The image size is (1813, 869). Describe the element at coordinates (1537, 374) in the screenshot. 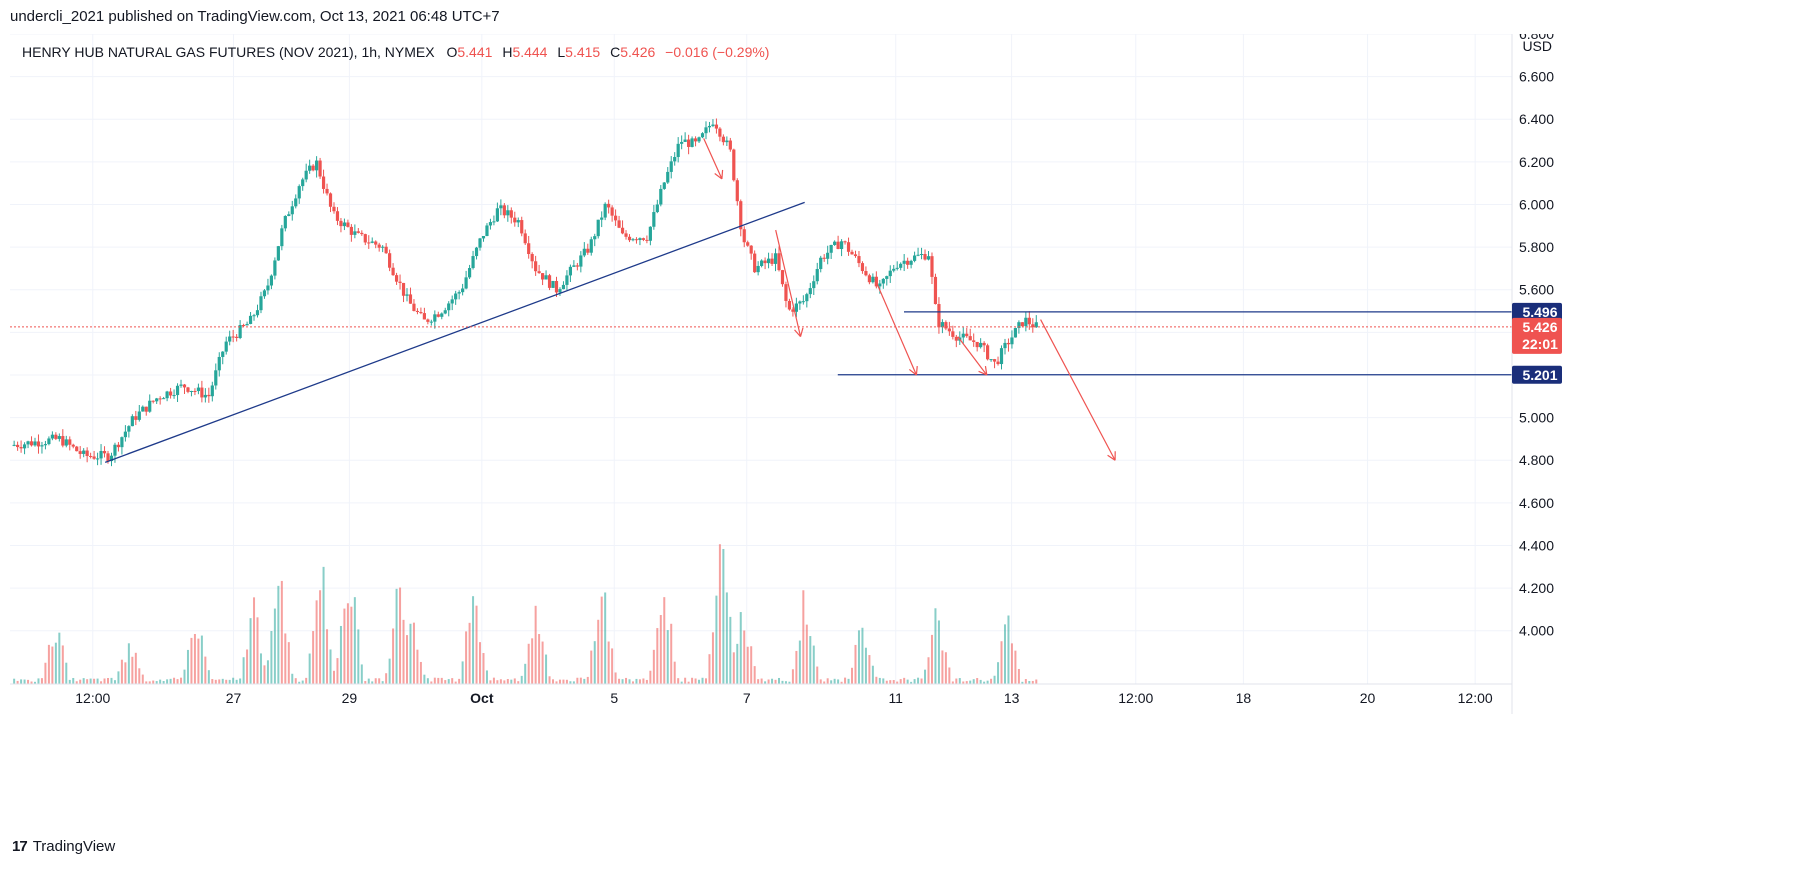

I see `price-level-tag` at that location.